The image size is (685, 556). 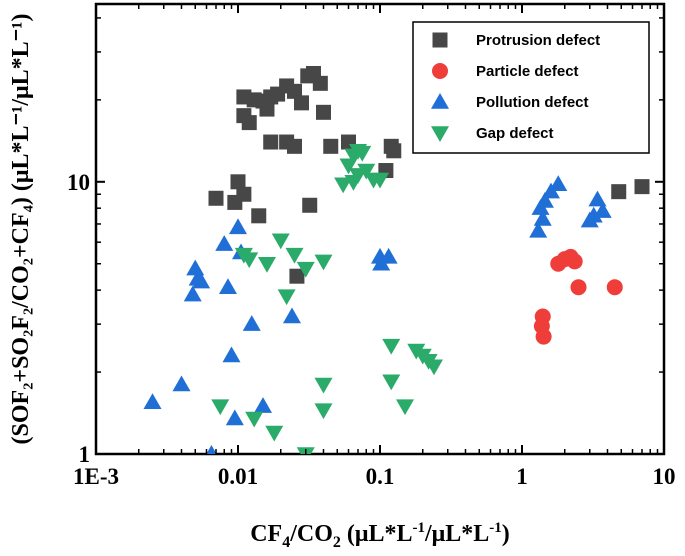 What do you see at coordinates (85, 454) in the screenshot?
I see `y-tick-label: 1` at bounding box center [85, 454].